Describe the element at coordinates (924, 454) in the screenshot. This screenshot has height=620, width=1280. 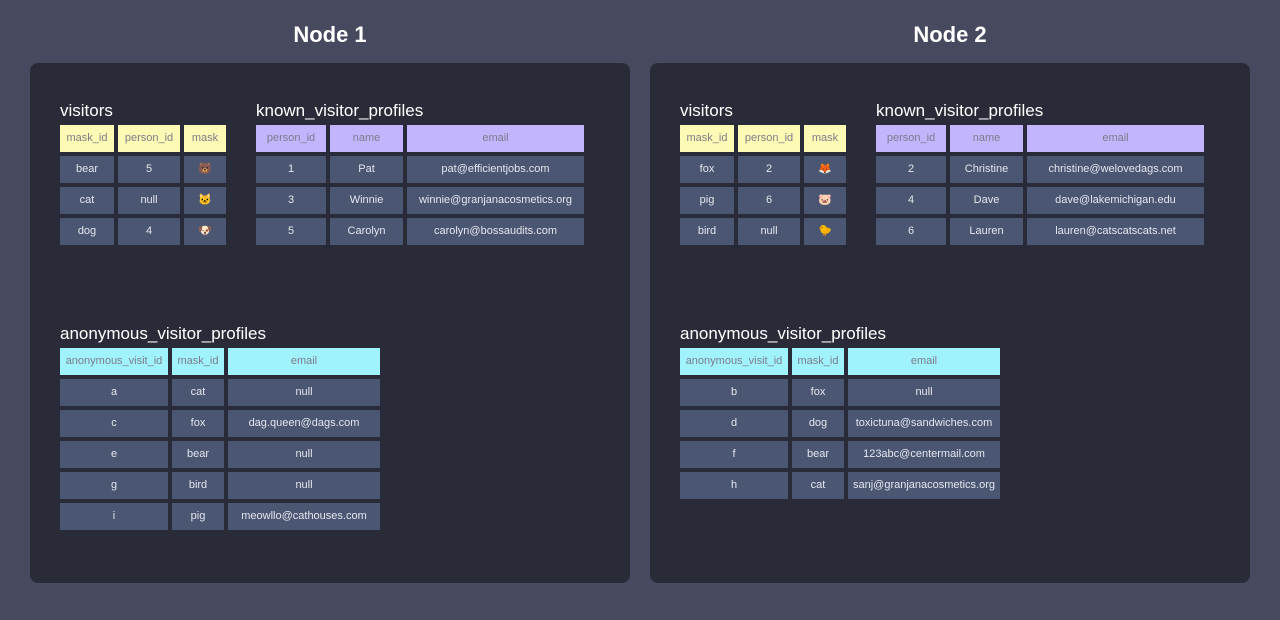
I see `table-cell: 123abc@centermail.com` at that location.